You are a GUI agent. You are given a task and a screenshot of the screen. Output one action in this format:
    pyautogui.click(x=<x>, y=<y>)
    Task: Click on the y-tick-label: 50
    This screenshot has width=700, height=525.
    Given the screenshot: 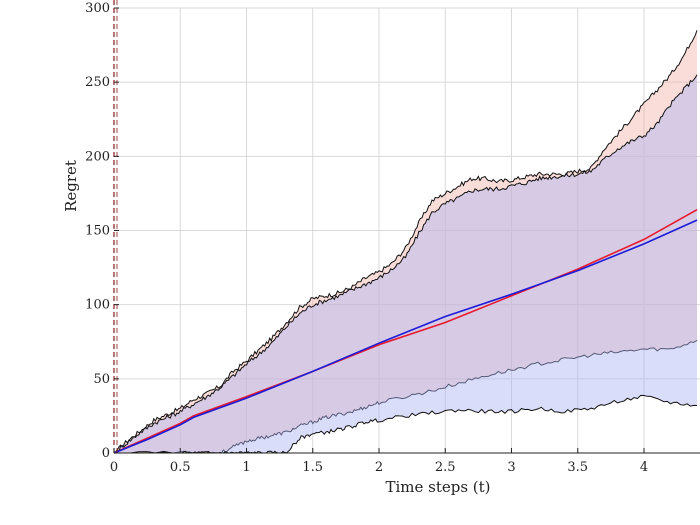 What is the action you would take?
    pyautogui.click(x=101, y=379)
    